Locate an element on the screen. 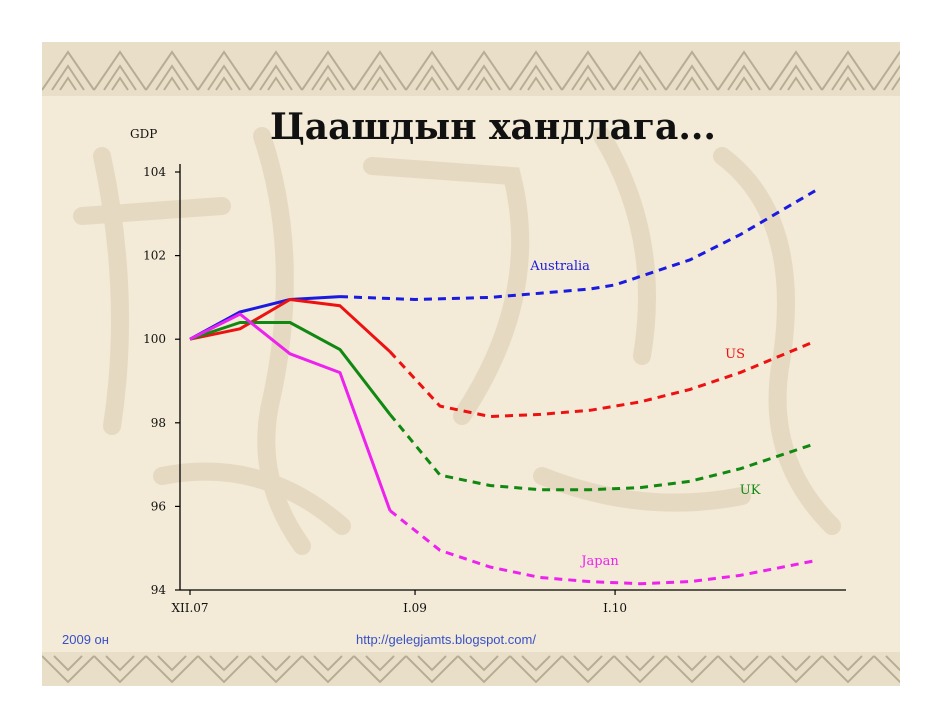 The image size is (942, 728). y-tick-label: 96 is located at coordinates (158, 506).